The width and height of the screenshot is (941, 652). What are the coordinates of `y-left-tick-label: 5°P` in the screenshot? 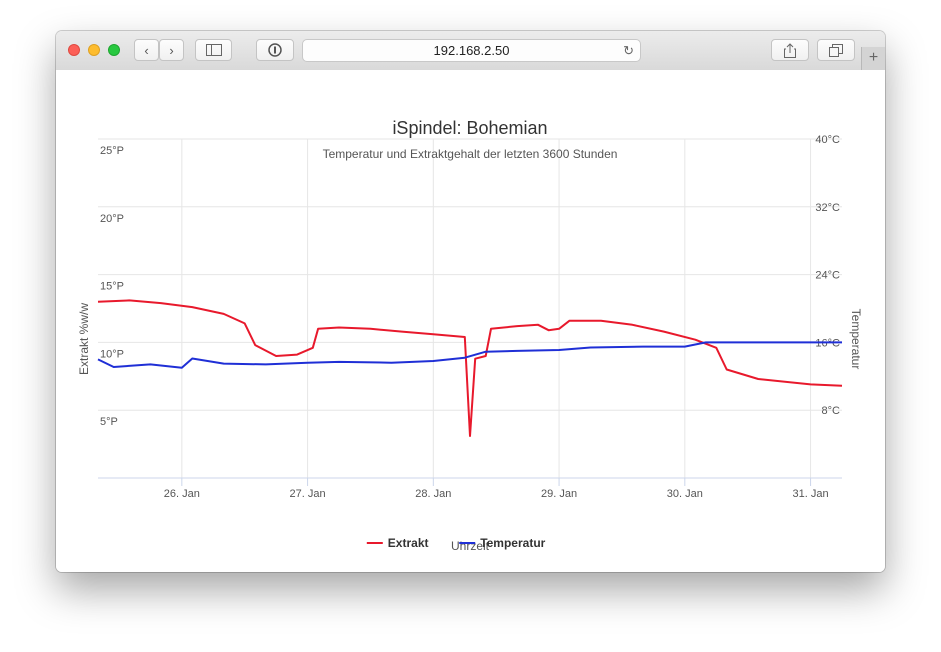 It's located at (109, 422).